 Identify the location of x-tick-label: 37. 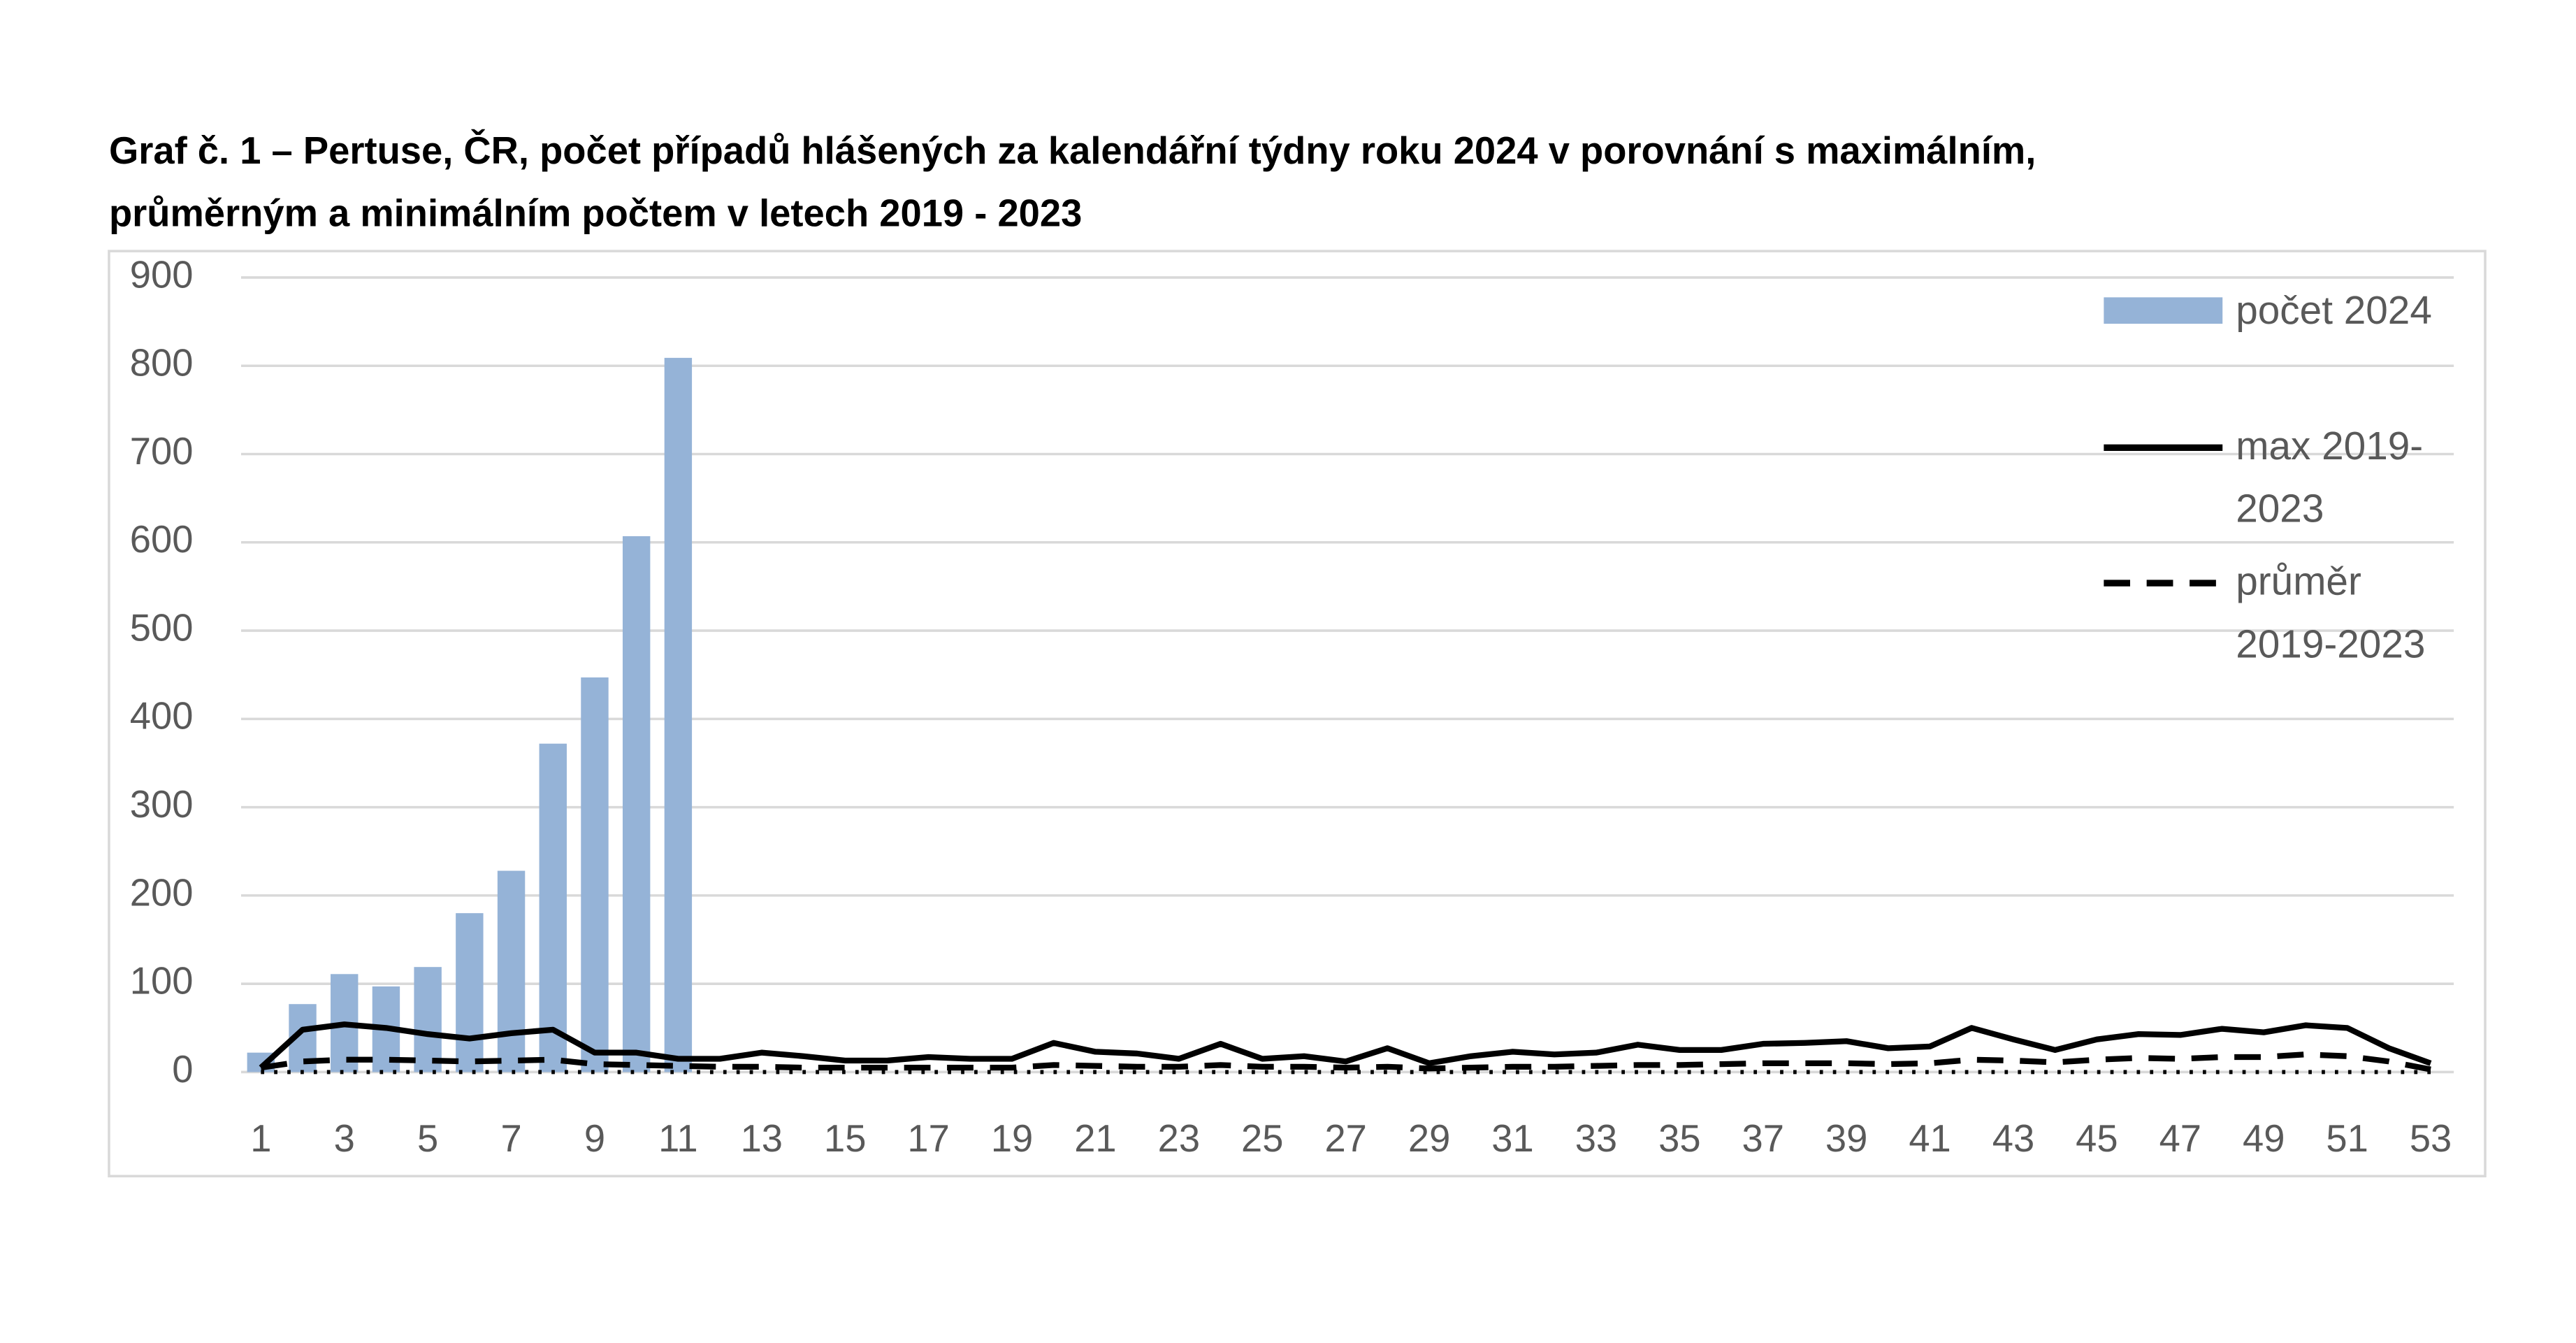
(1763, 1138).